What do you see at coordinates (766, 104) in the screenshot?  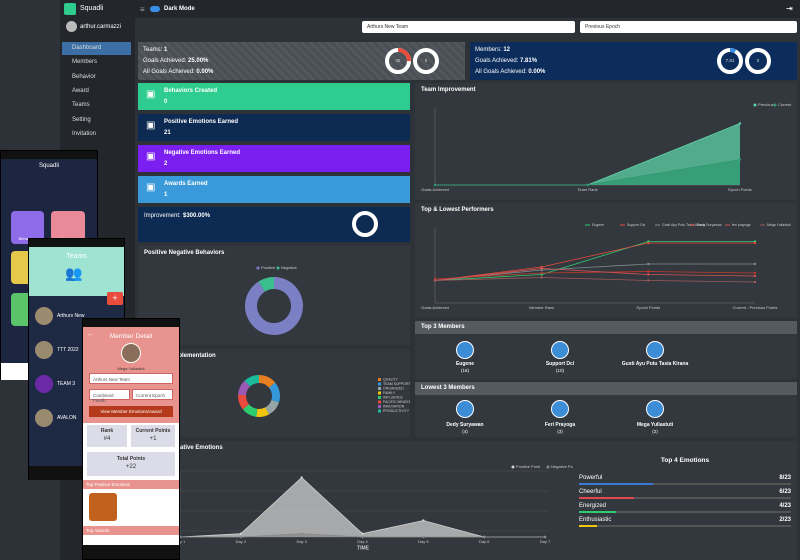 I see `legend-label: Previous` at bounding box center [766, 104].